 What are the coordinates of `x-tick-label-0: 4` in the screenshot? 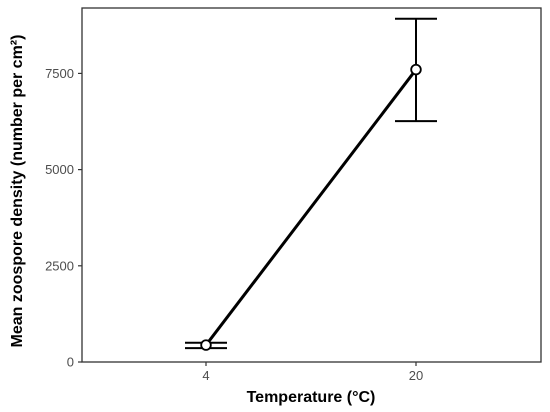 It's located at (205, 375).